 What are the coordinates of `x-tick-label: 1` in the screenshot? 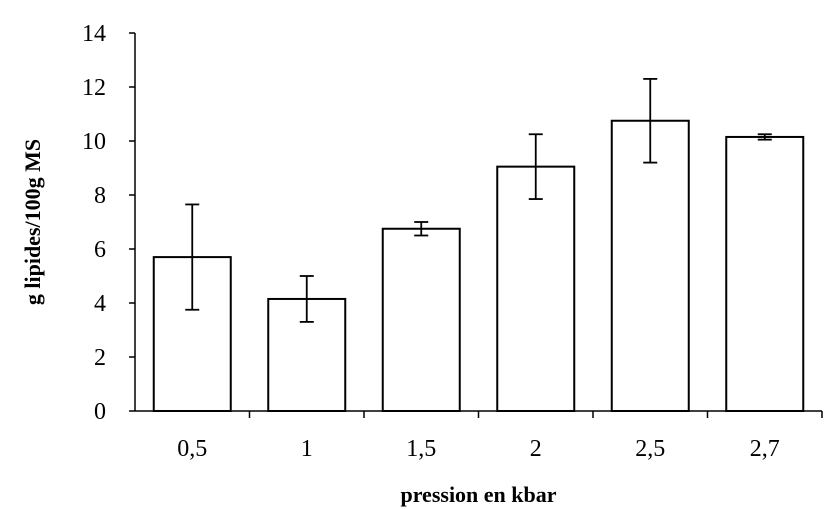 It's located at (307, 449).